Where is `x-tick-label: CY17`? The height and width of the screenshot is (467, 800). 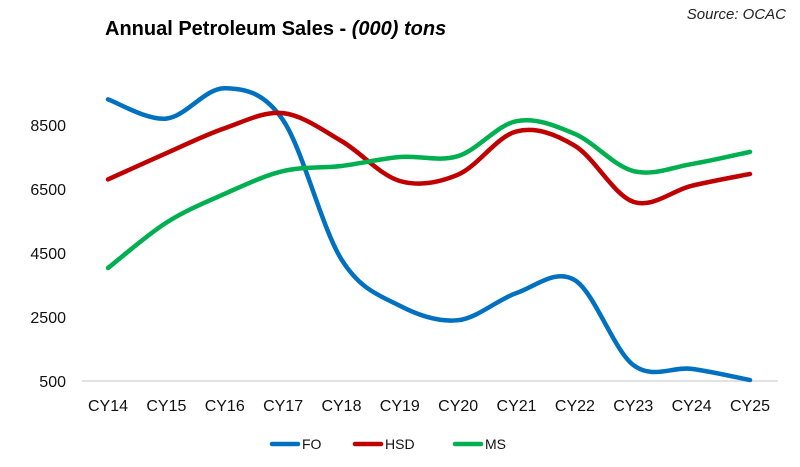
x-tick-label: CY17 is located at coordinates (283, 406).